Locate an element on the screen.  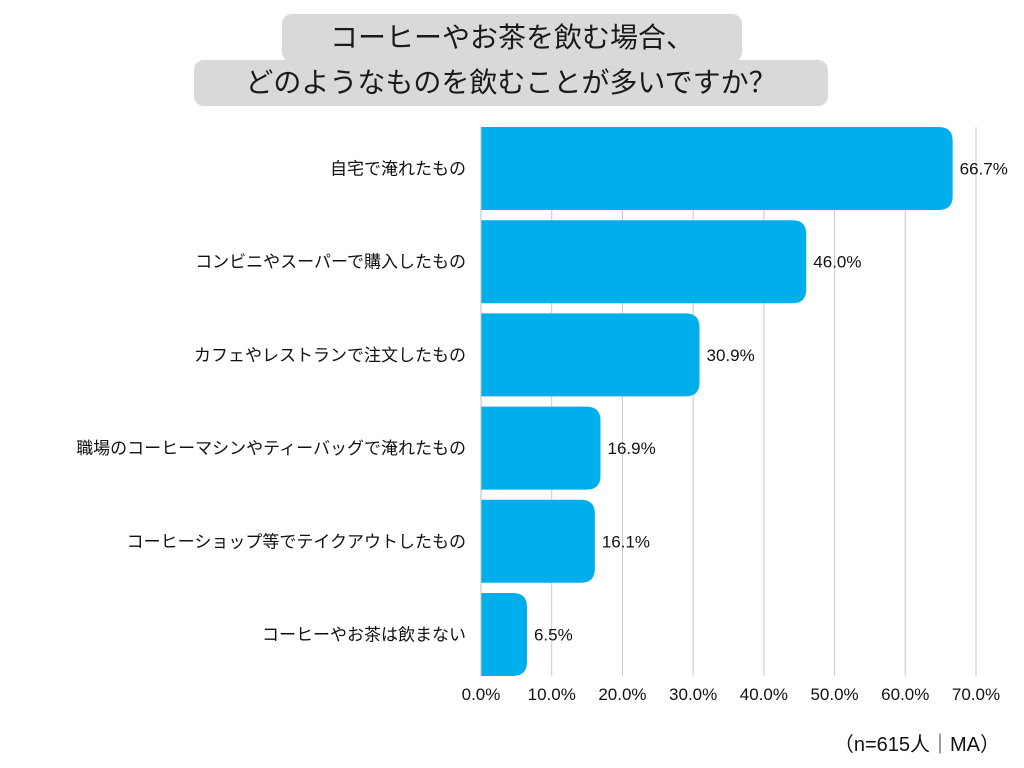
chart-title-line2: どのようなものを飲むことが多いですか？ is located at coordinates (511, 82).